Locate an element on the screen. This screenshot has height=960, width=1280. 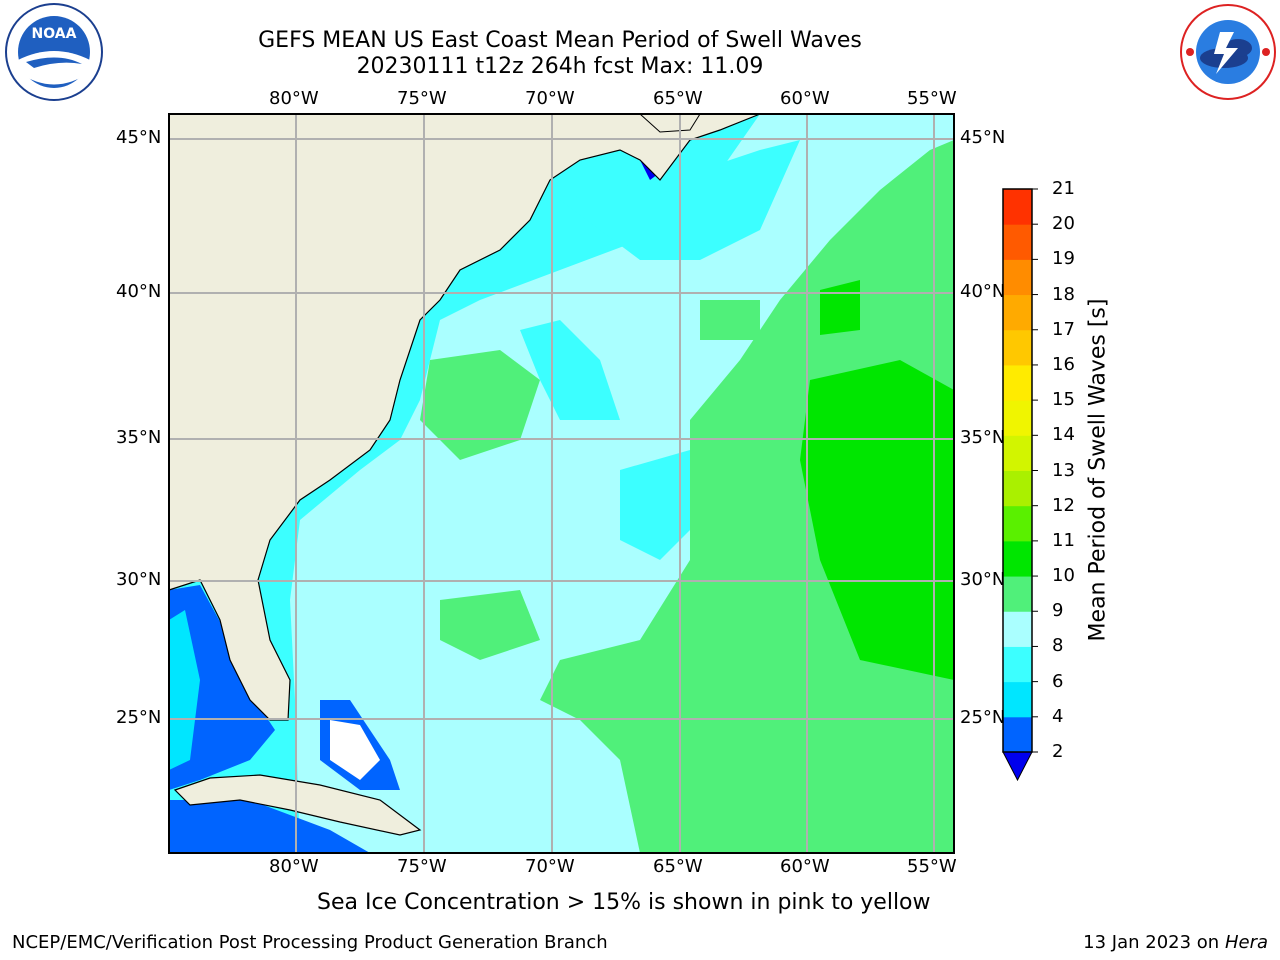
colorbar-tick-label: 20 is located at coordinates (1063, 224).